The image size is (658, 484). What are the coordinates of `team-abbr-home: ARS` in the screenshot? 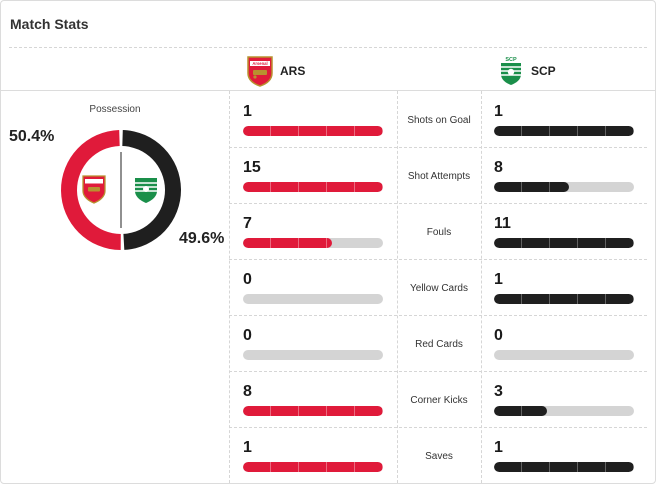 It's located at (293, 71).